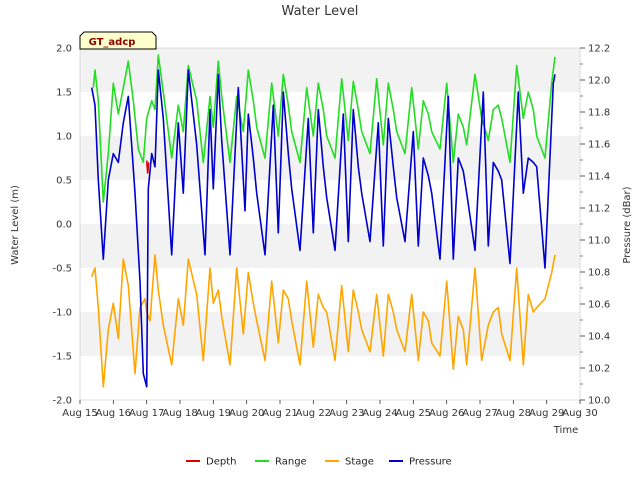  Describe the element at coordinates (179, 413) in the screenshot. I see `x-tick-label: Aug 18` at that location.